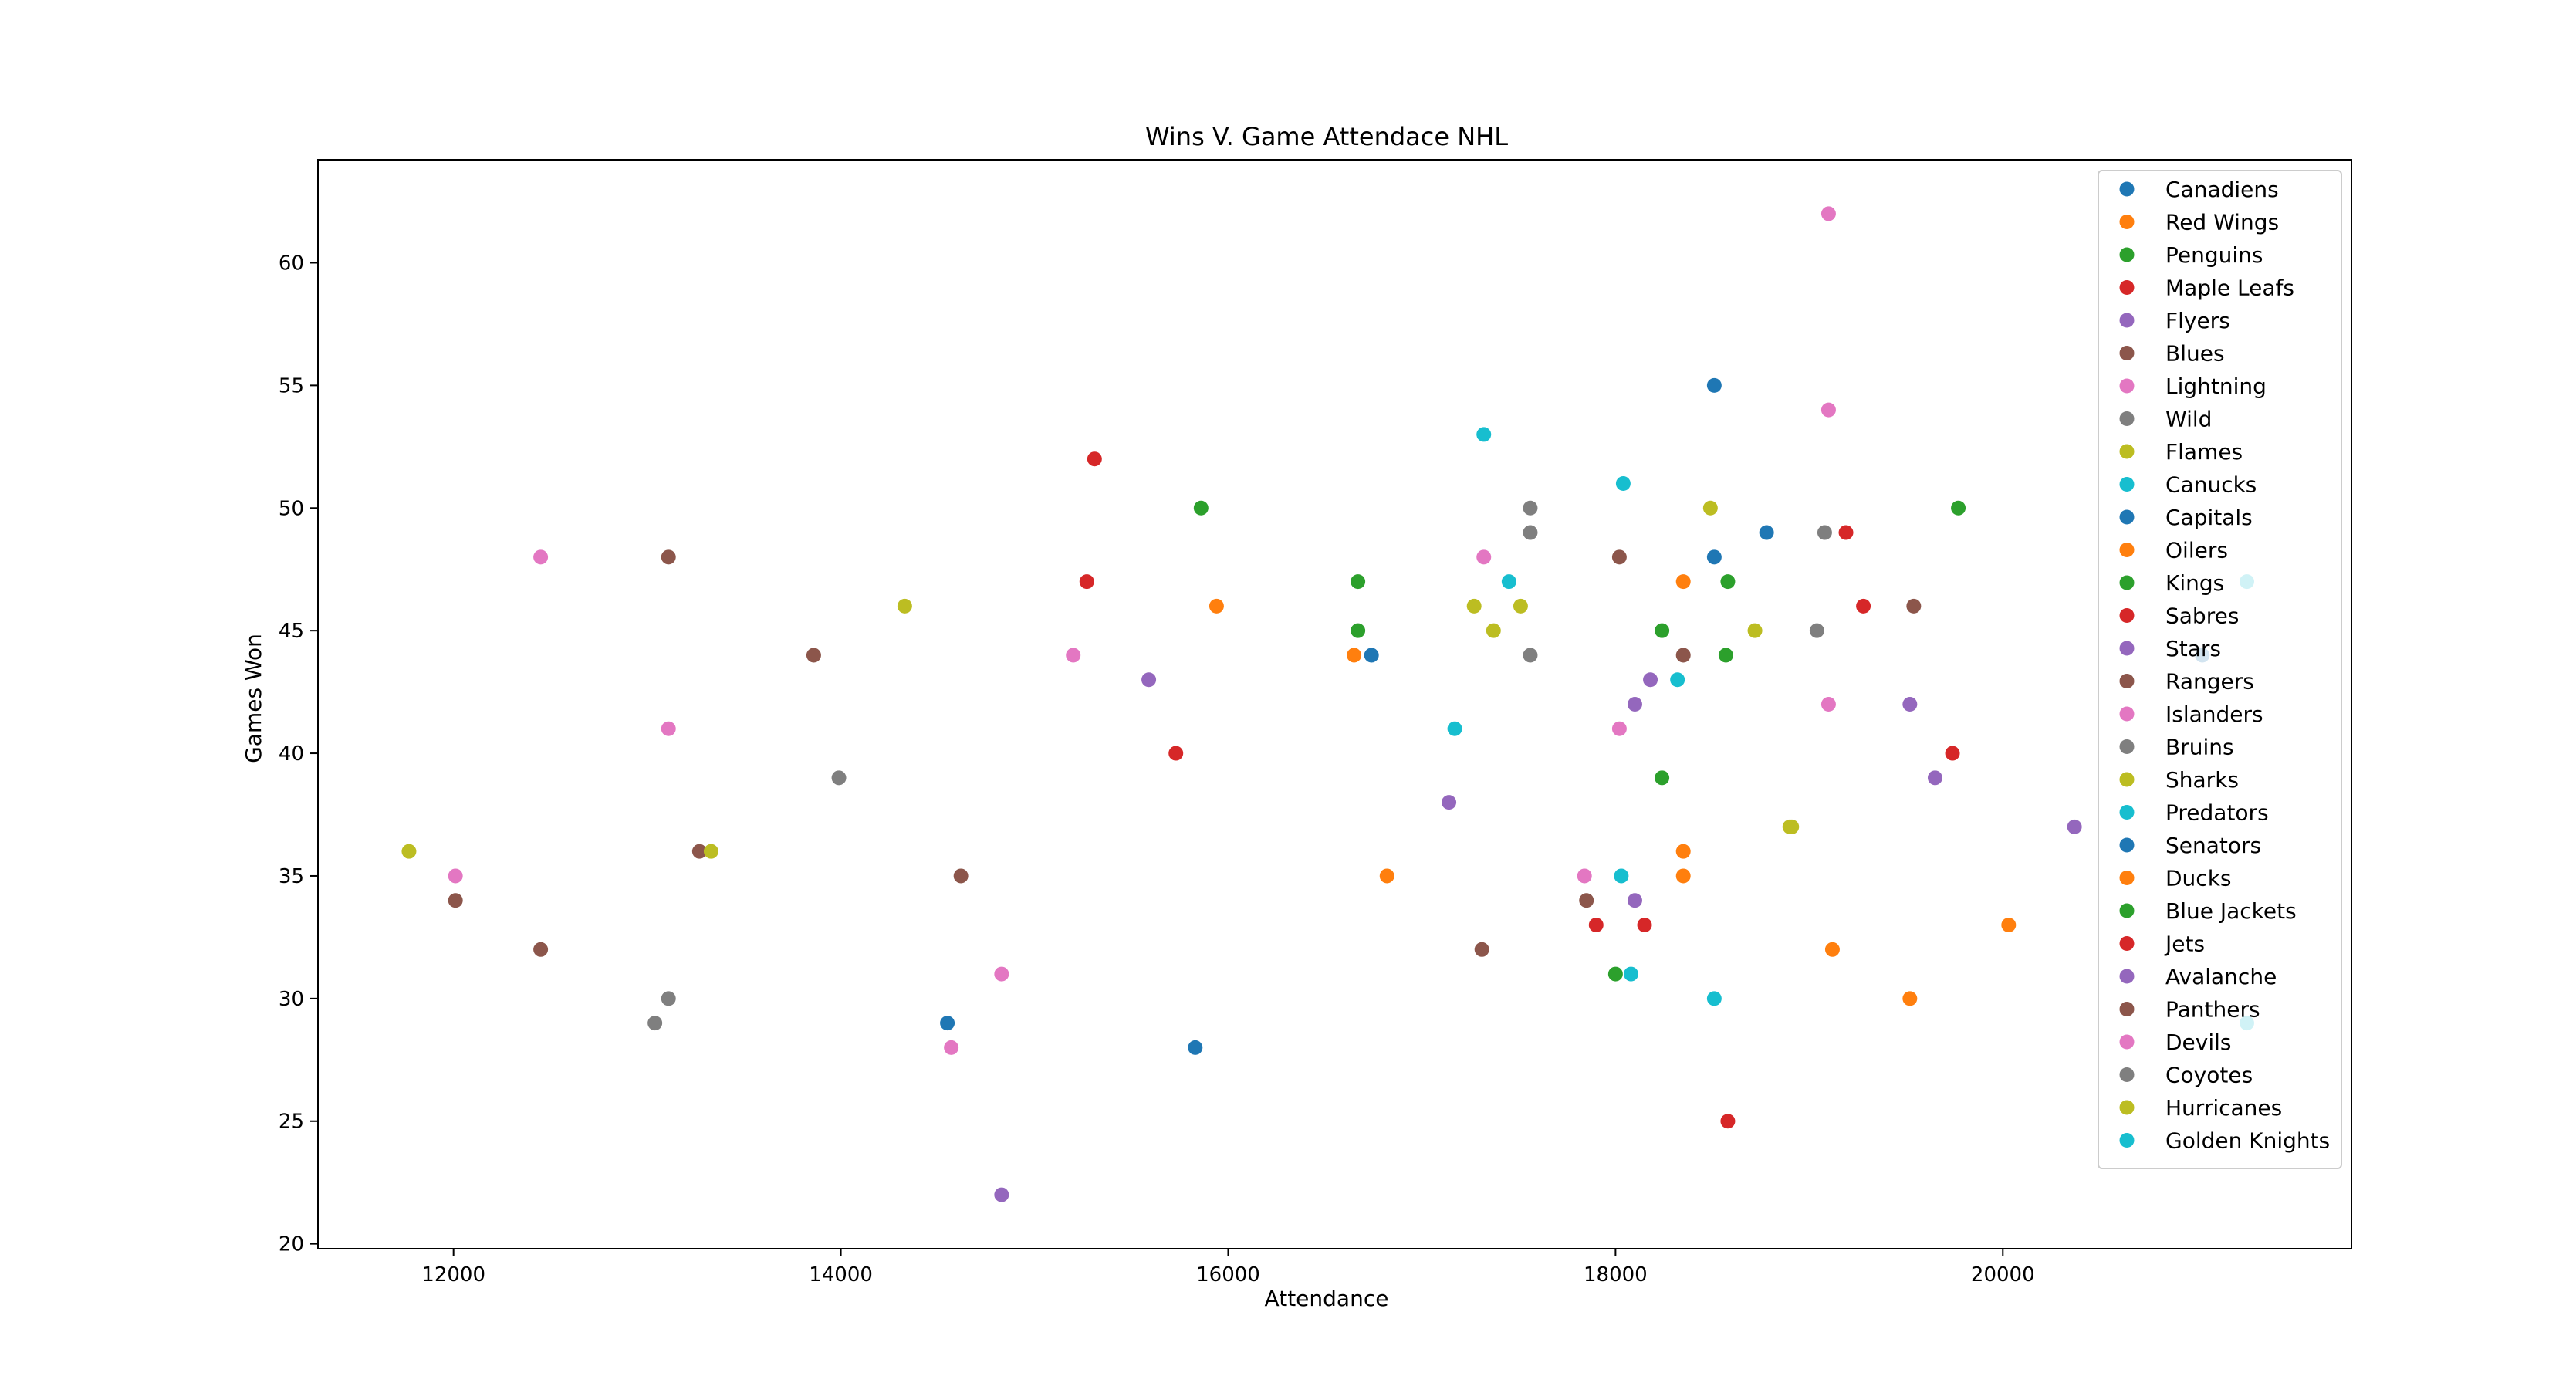 The width and height of the screenshot is (2576, 1383). What do you see at coordinates (453, 1275) in the screenshot?
I see `x-tick-label: 12000` at bounding box center [453, 1275].